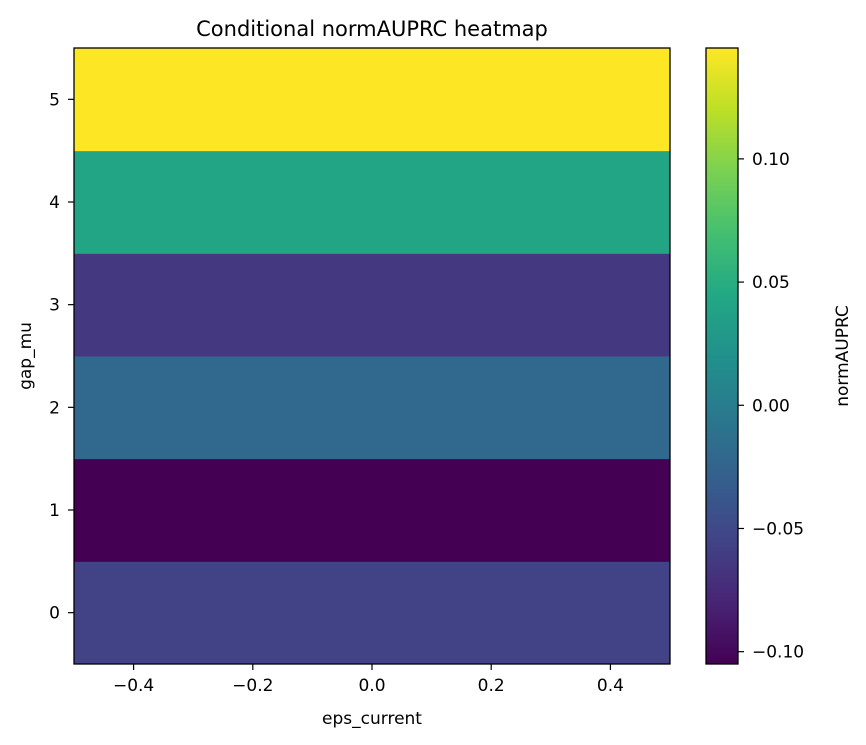  I want to click on y-tick-label: 3, so click(54, 306).